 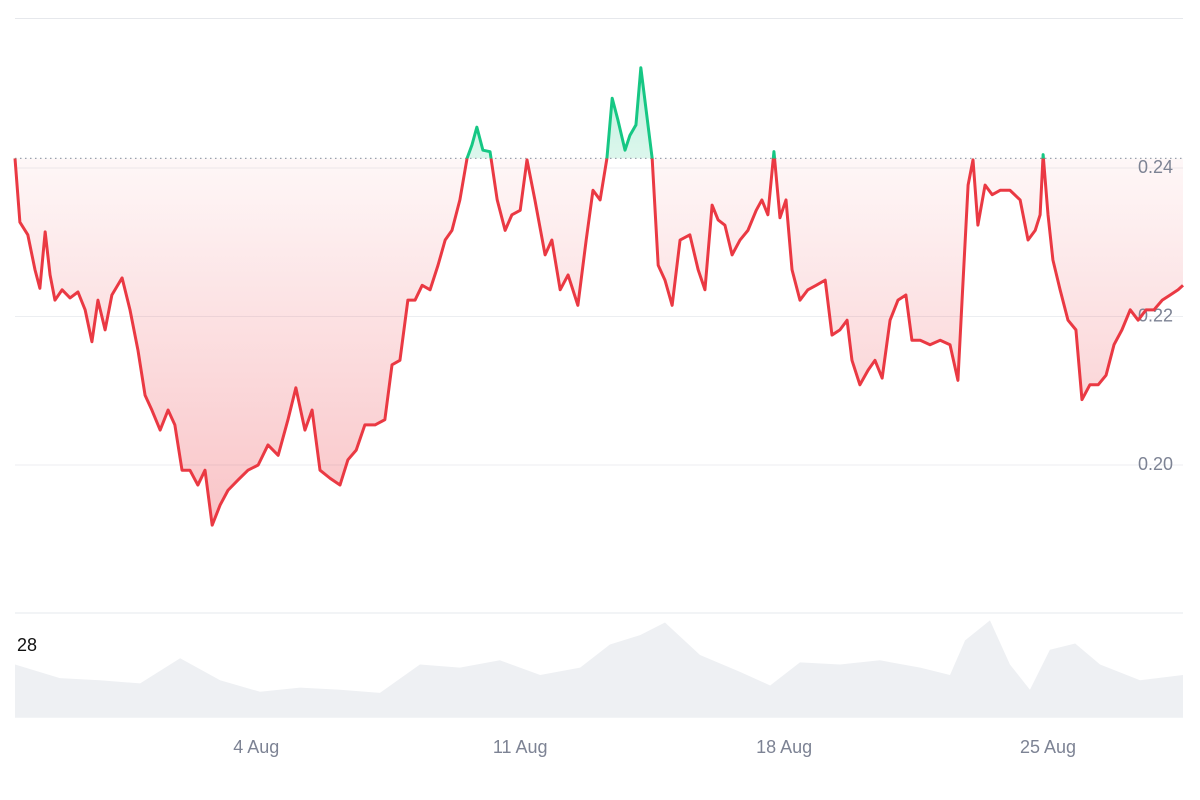 What do you see at coordinates (256, 747) in the screenshot?
I see `x-tick-label: 4 Aug` at bounding box center [256, 747].